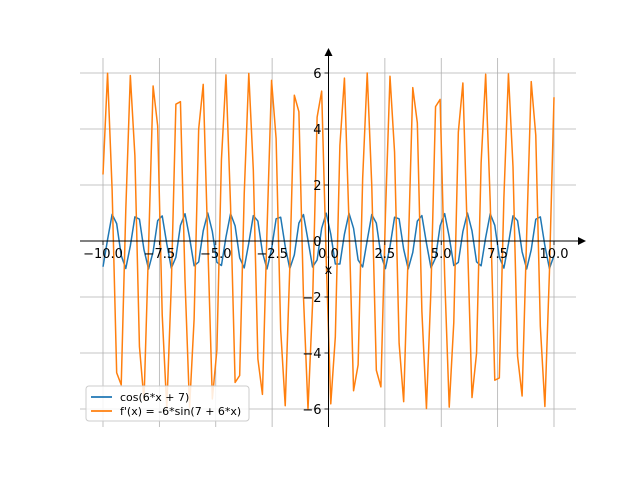 The image size is (640, 480). I want to click on x-axis-arrow, so click(582, 241).